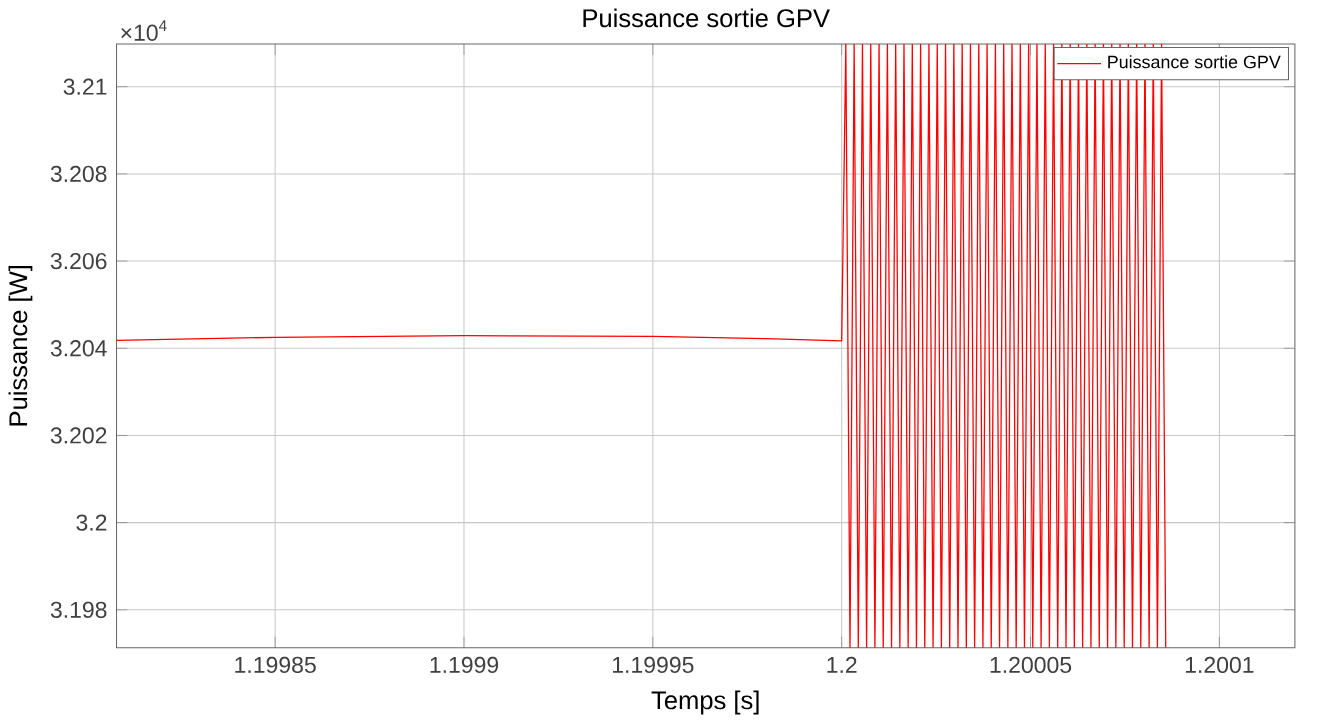  I want to click on x-tick-label: 1.19995, so click(653, 665).